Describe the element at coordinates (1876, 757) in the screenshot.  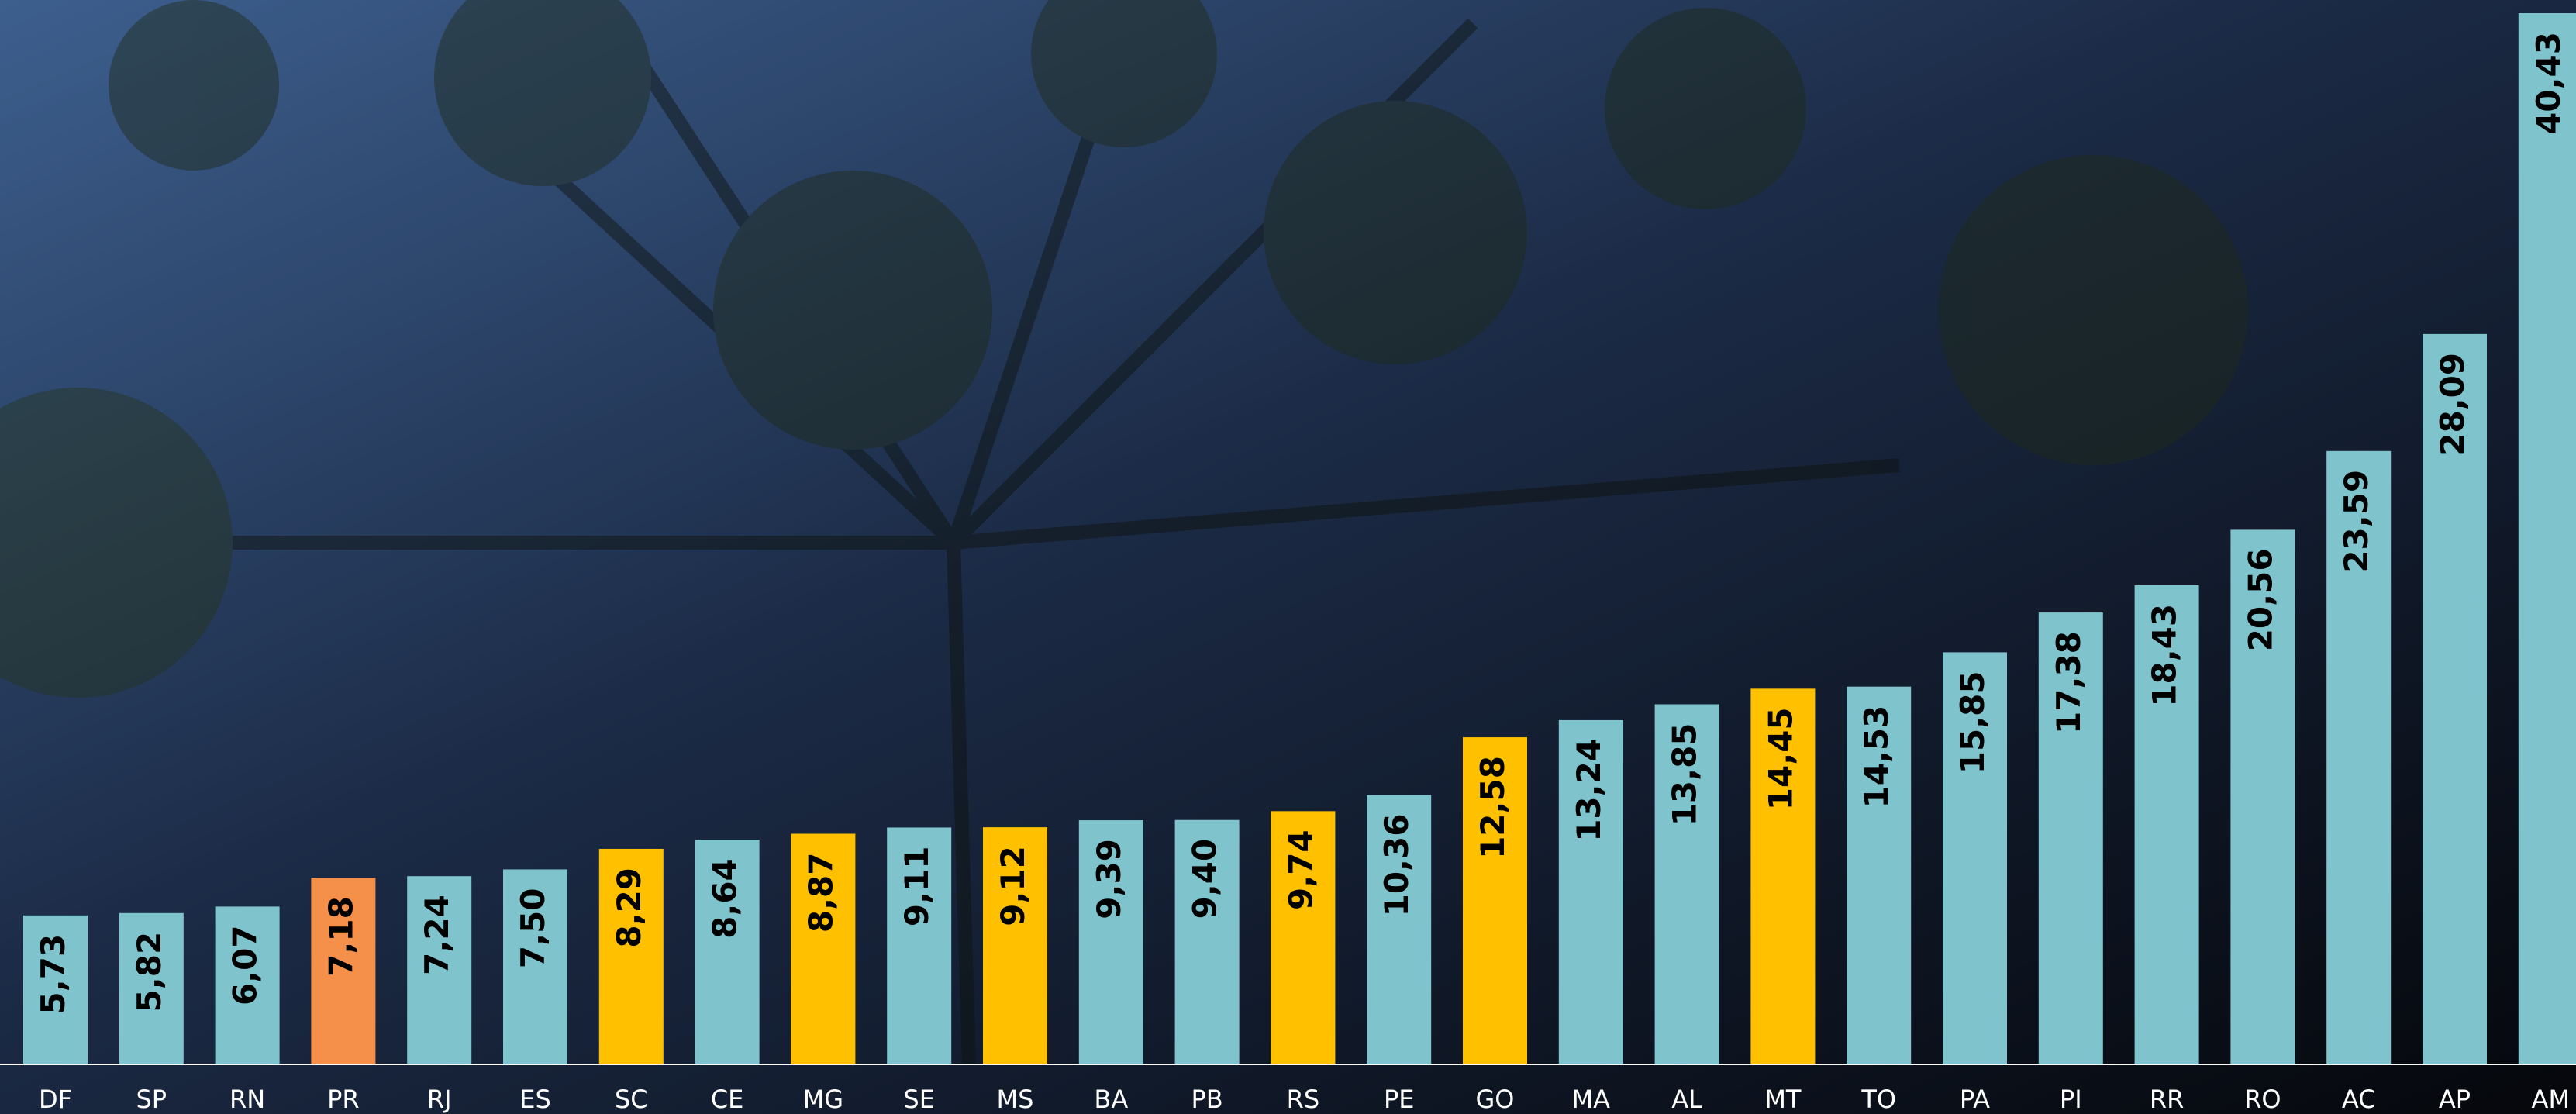
I see `value-label: 14,53` at that location.